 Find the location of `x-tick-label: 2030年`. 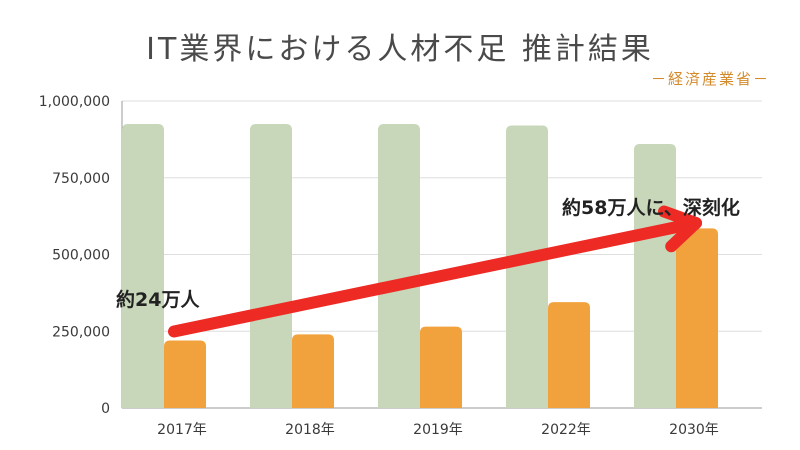

x-tick-label: 2030年 is located at coordinates (694, 430).